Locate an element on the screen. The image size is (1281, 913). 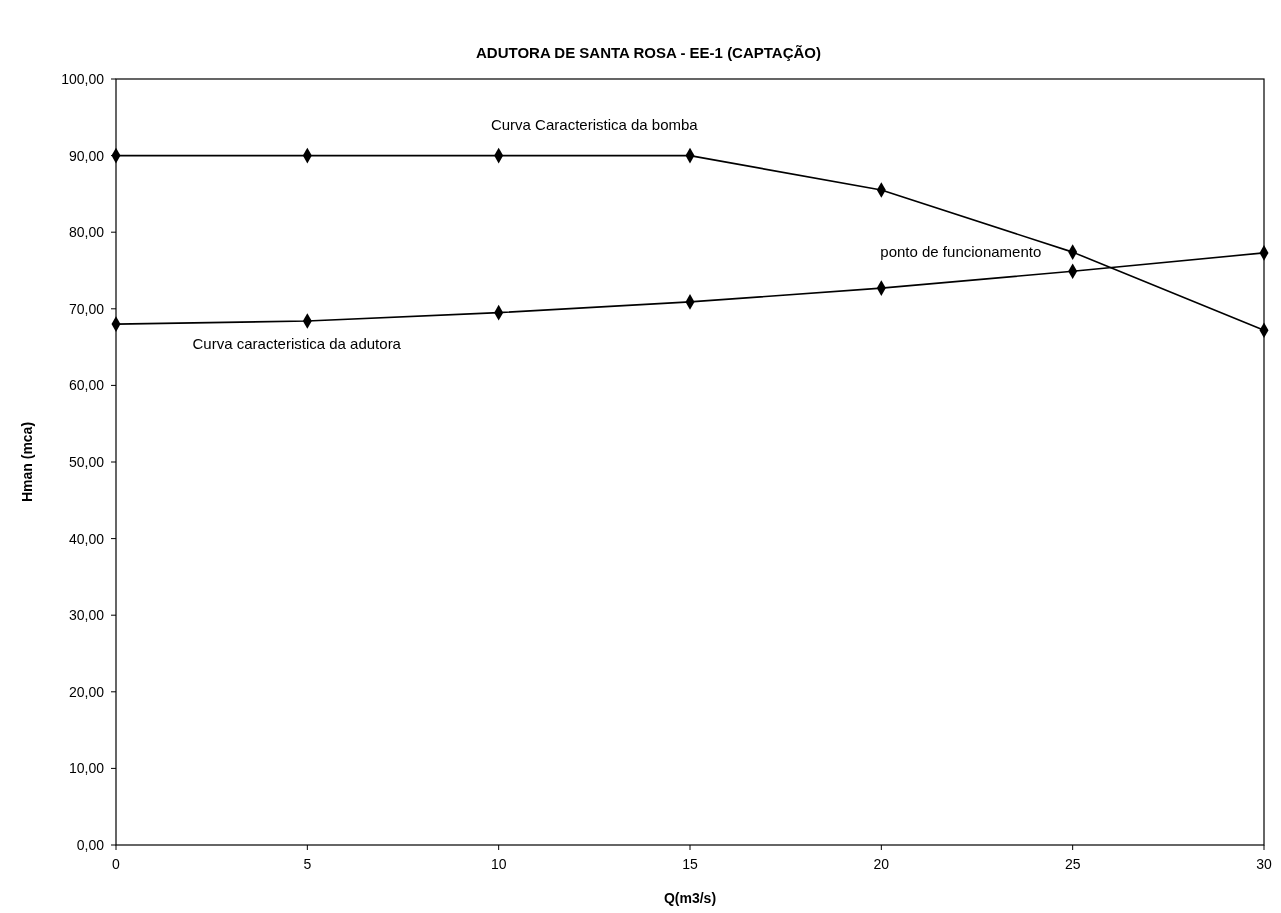
y-tick-label: 80,00 is located at coordinates (86, 232).